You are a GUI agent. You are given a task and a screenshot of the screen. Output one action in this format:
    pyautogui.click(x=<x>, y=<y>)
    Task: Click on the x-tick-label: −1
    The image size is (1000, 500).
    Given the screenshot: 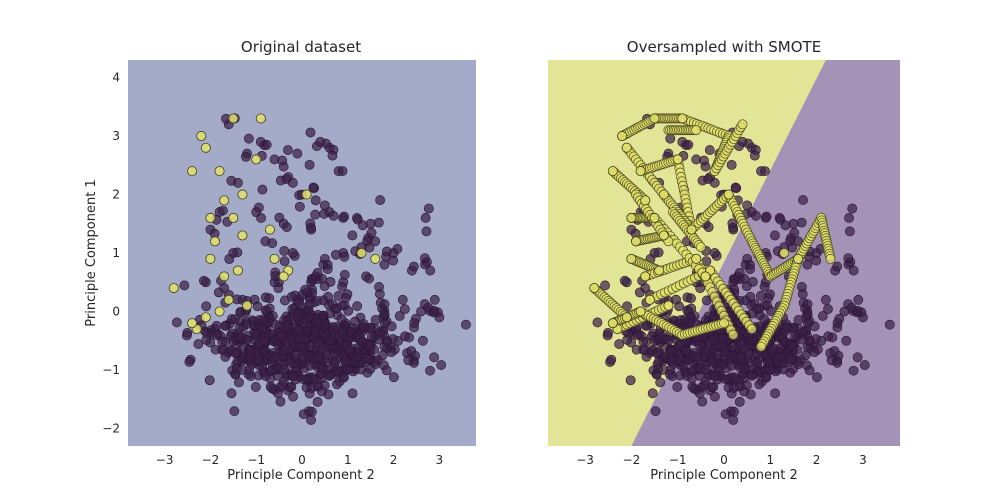 What is the action you would take?
    pyautogui.click(x=256, y=460)
    